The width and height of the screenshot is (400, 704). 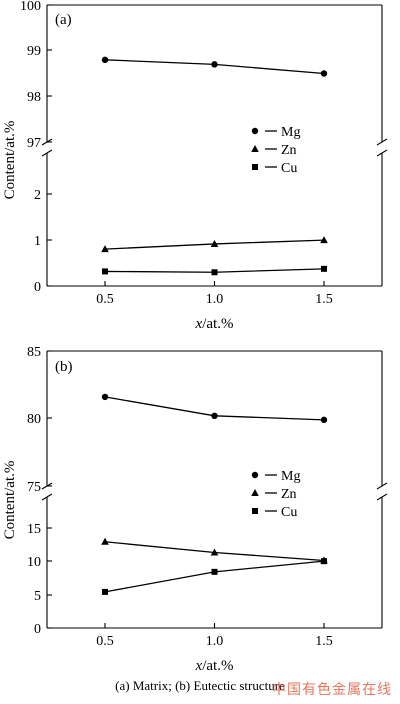 What do you see at coordinates (34, 143) in the screenshot?
I see `y-tick-label: 97` at bounding box center [34, 143].